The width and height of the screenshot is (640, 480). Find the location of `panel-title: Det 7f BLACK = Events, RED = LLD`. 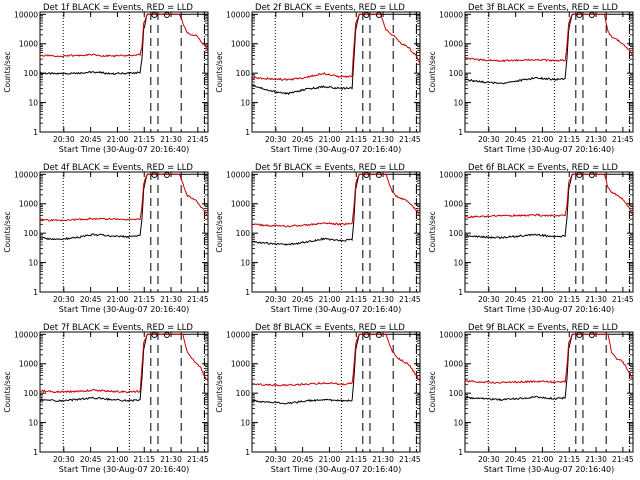

panel-title: Det 7f BLACK = Events, RED = LLD is located at coordinates (118, 328).